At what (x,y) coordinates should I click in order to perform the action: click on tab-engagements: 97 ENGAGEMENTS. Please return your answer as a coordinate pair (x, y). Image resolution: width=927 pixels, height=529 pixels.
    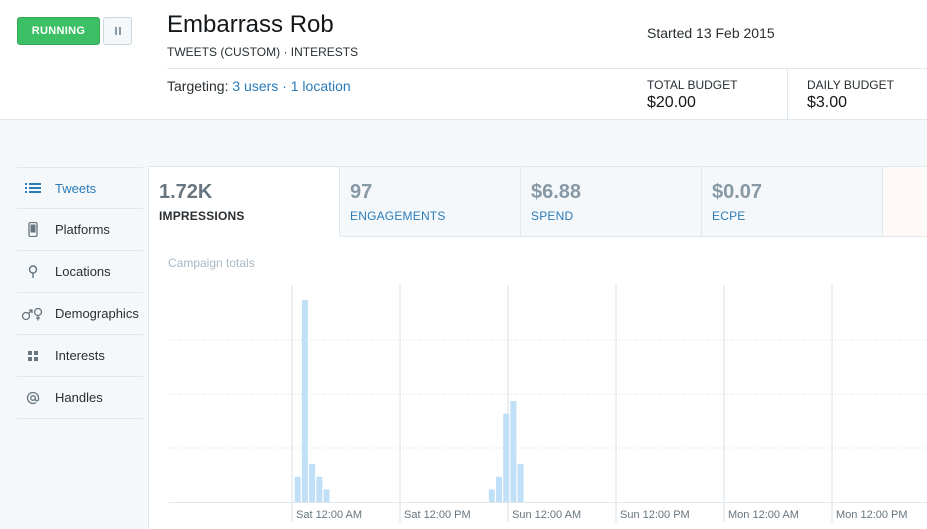
    Looking at the image, I should click on (430, 202).